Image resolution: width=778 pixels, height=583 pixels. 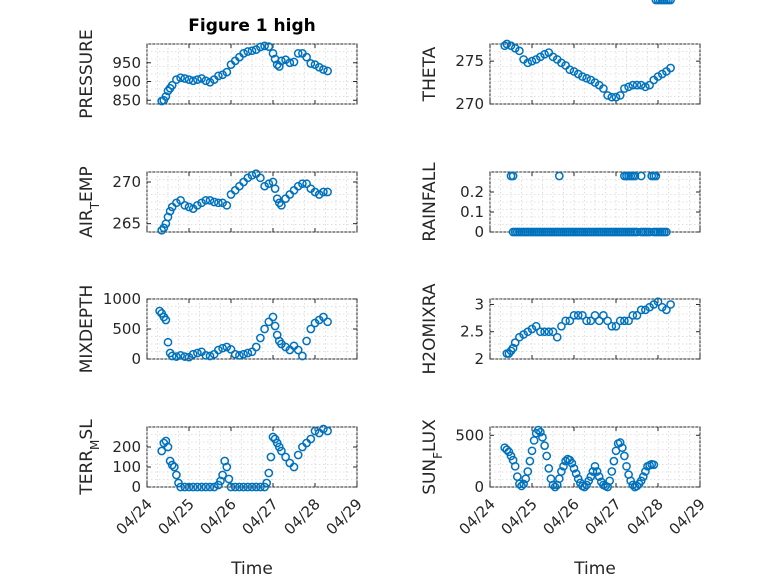 I want to click on x-tick-label: 04/28, so click(x=645, y=516).